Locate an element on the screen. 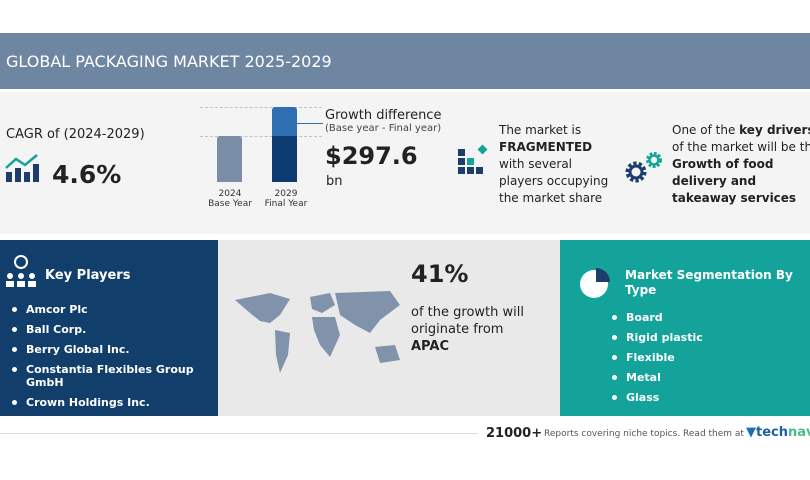 The width and height of the screenshot is (810, 480). bar-sublabel: Final Year is located at coordinates (286, 204).